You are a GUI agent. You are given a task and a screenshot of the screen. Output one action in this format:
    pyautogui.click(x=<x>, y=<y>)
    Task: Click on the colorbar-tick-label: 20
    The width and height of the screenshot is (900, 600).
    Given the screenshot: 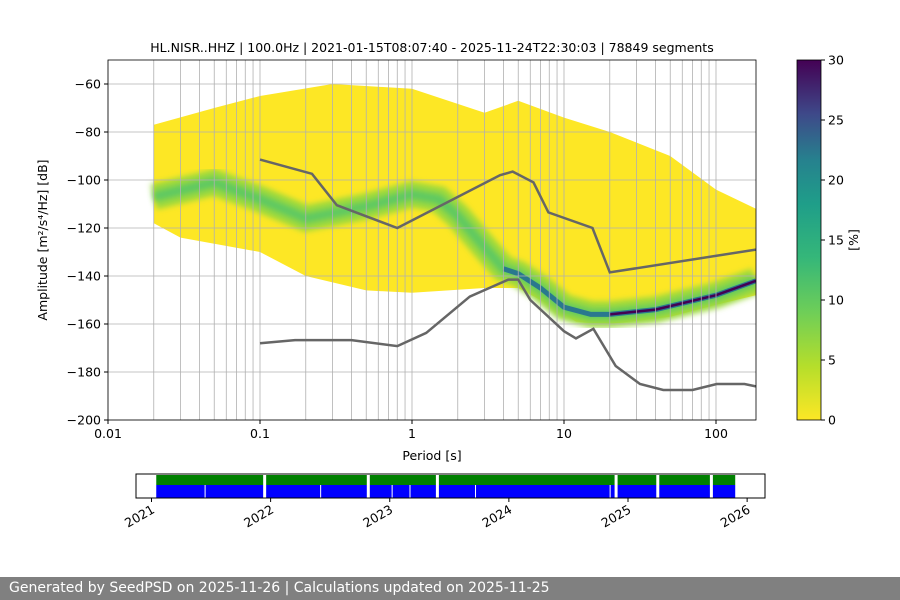 What is the action you would take?
    pyautogui.click(x=836, y=180)
    